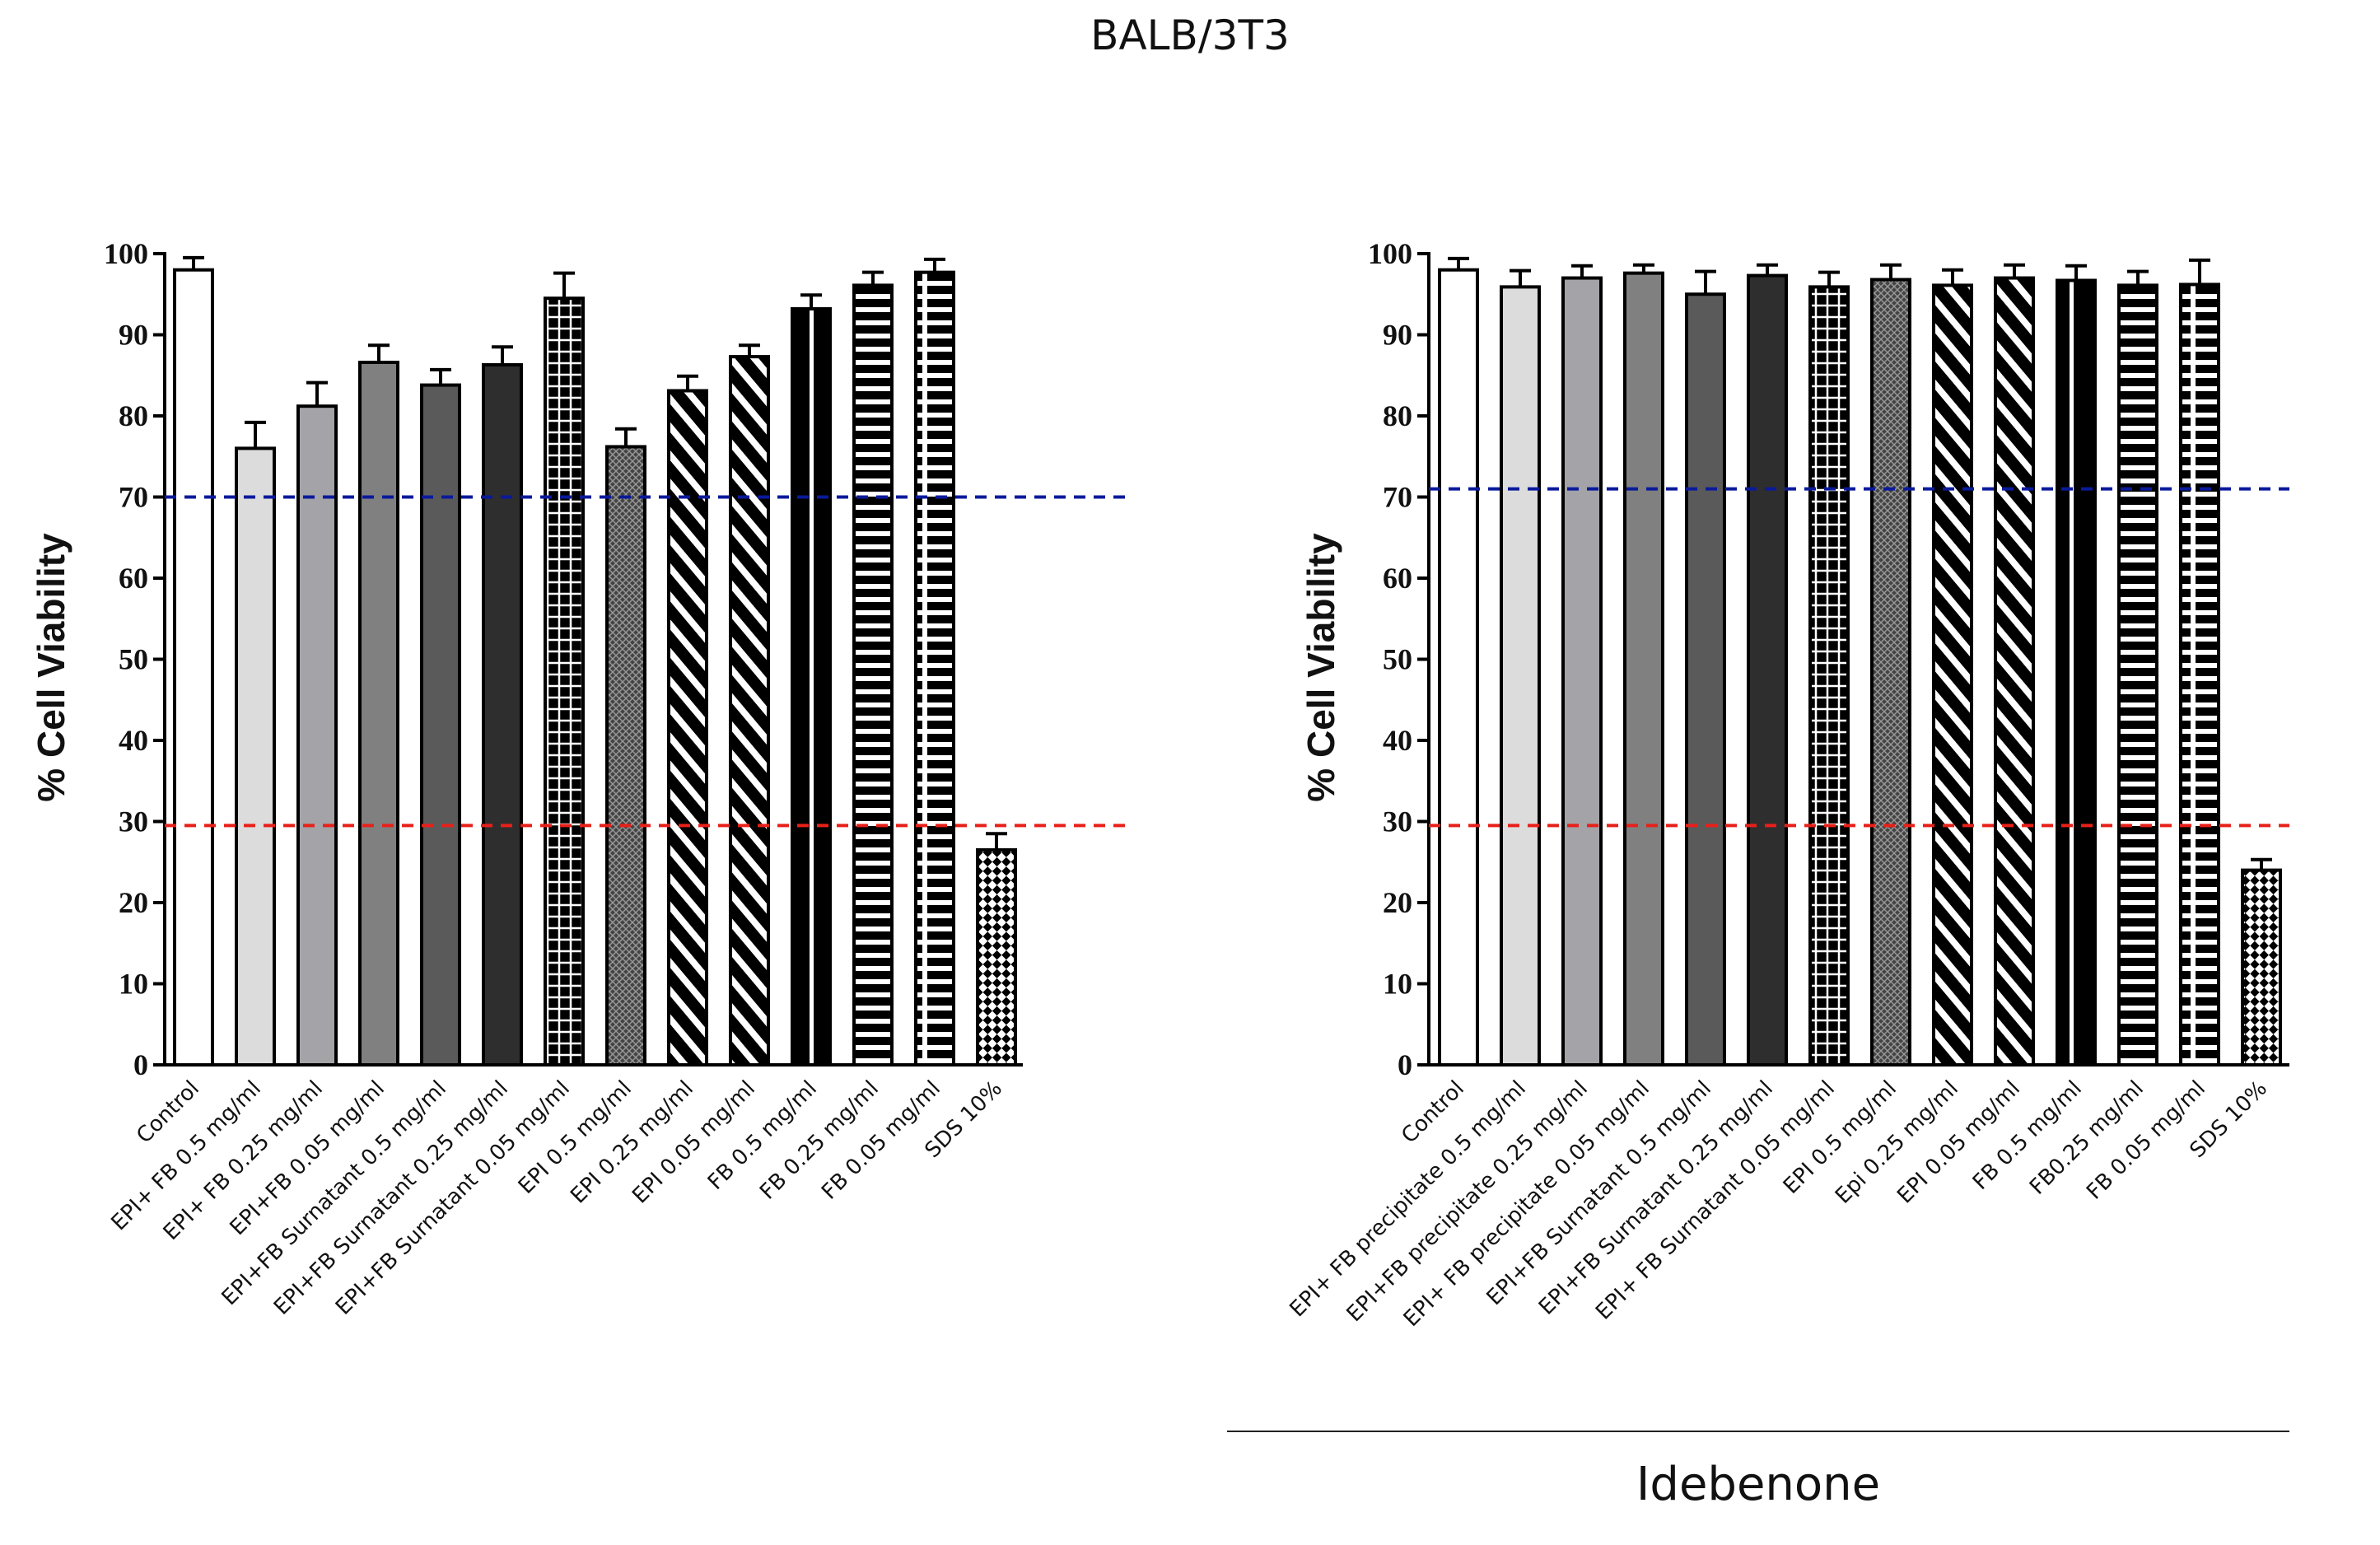 This screenshot has height=1545, width=2380. What do you see at coordinates (1758, 1484) in the screenshot?
I see `group-label: Idebenone` at bounding box center [1758, 1484].